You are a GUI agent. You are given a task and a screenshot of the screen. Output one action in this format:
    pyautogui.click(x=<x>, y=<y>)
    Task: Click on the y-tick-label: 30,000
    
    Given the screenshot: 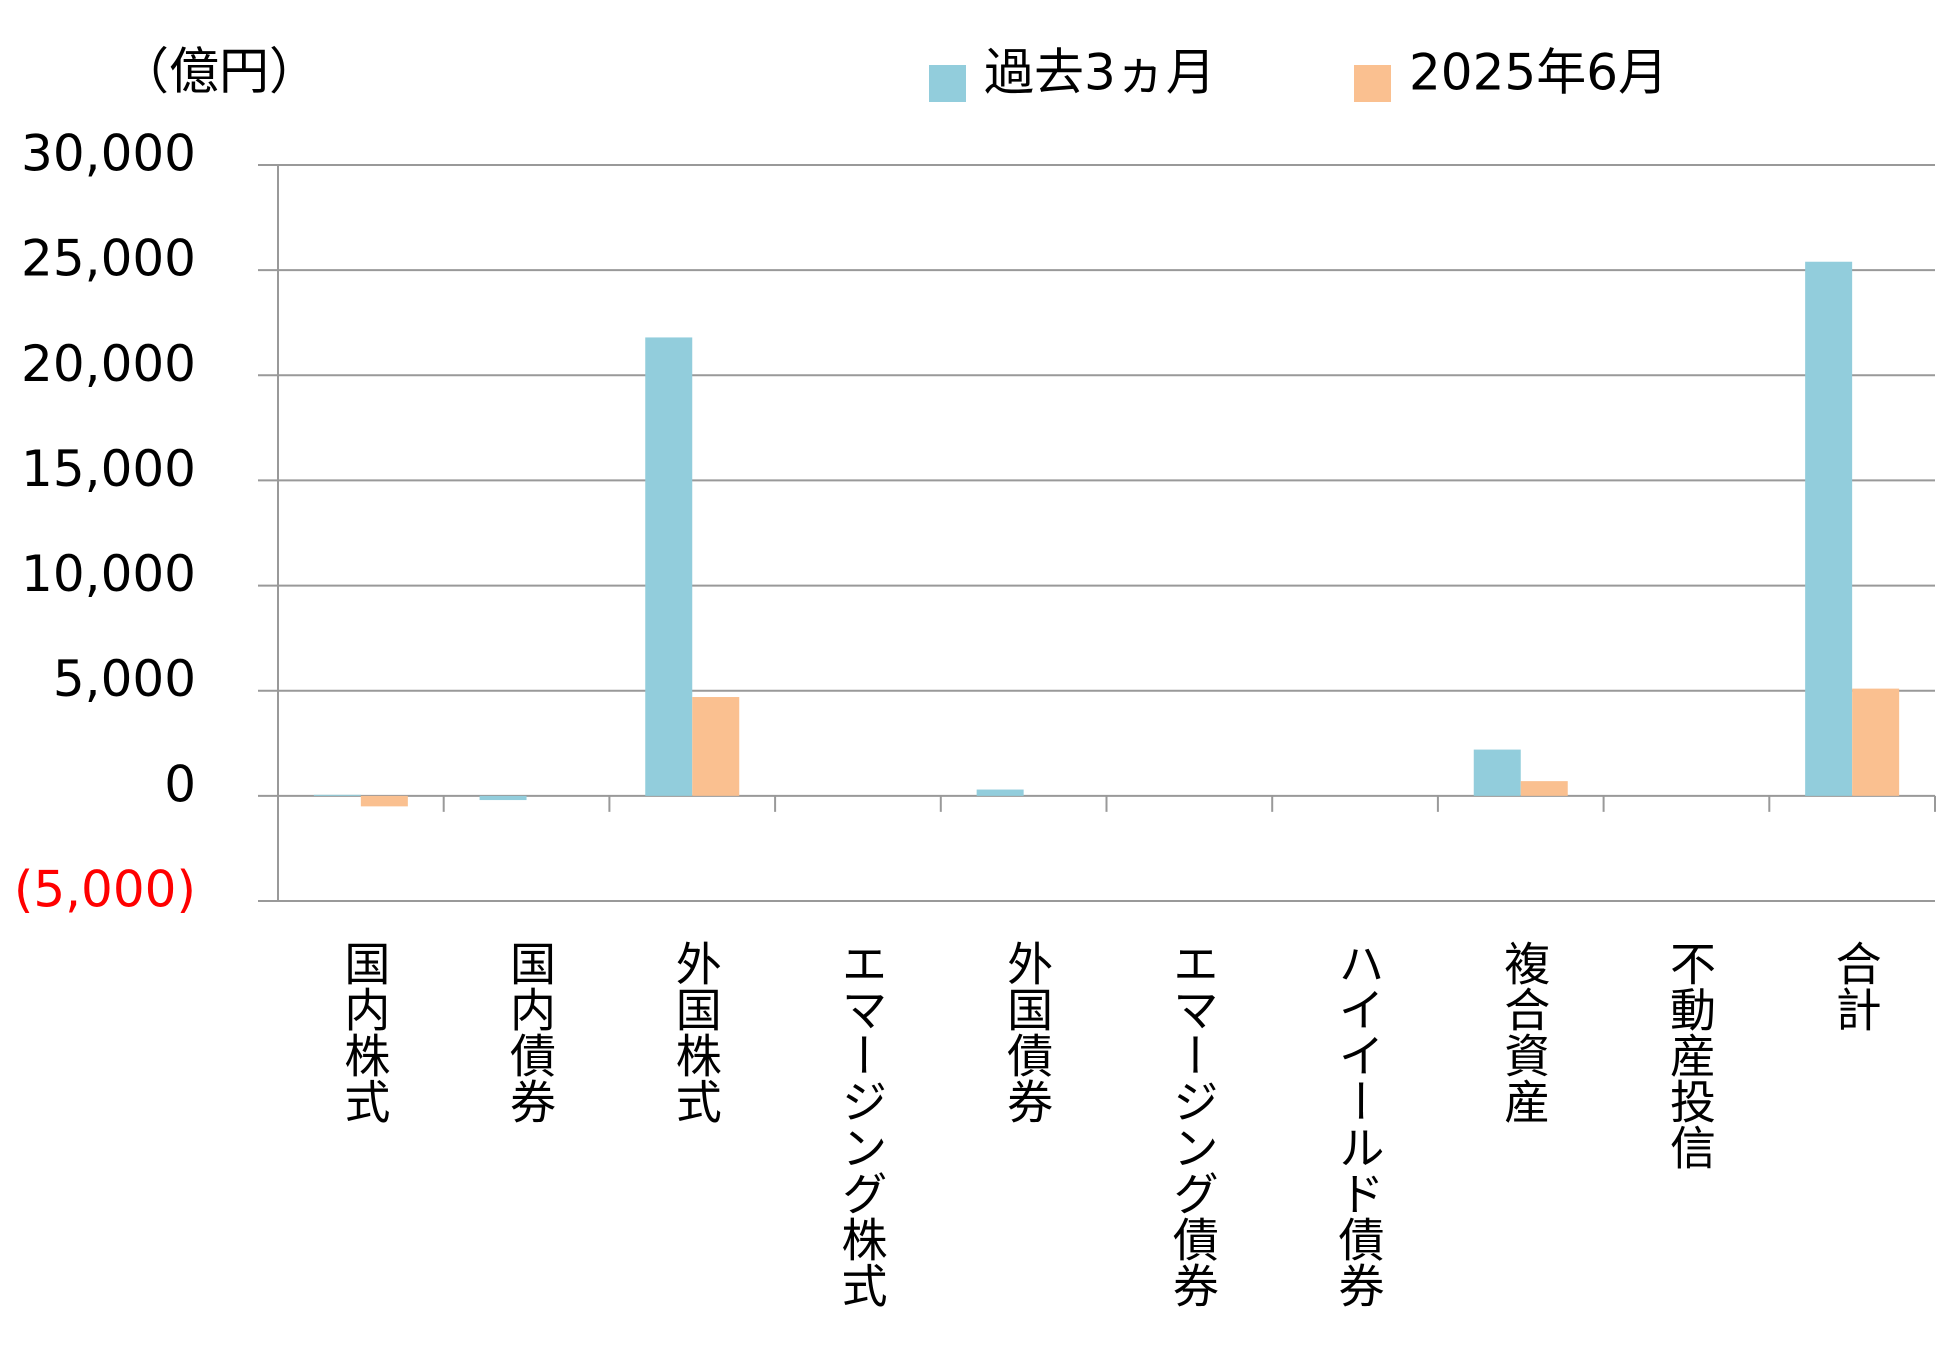 What is the action you would take?
    pyautogui.click(x=108, y=154)
    